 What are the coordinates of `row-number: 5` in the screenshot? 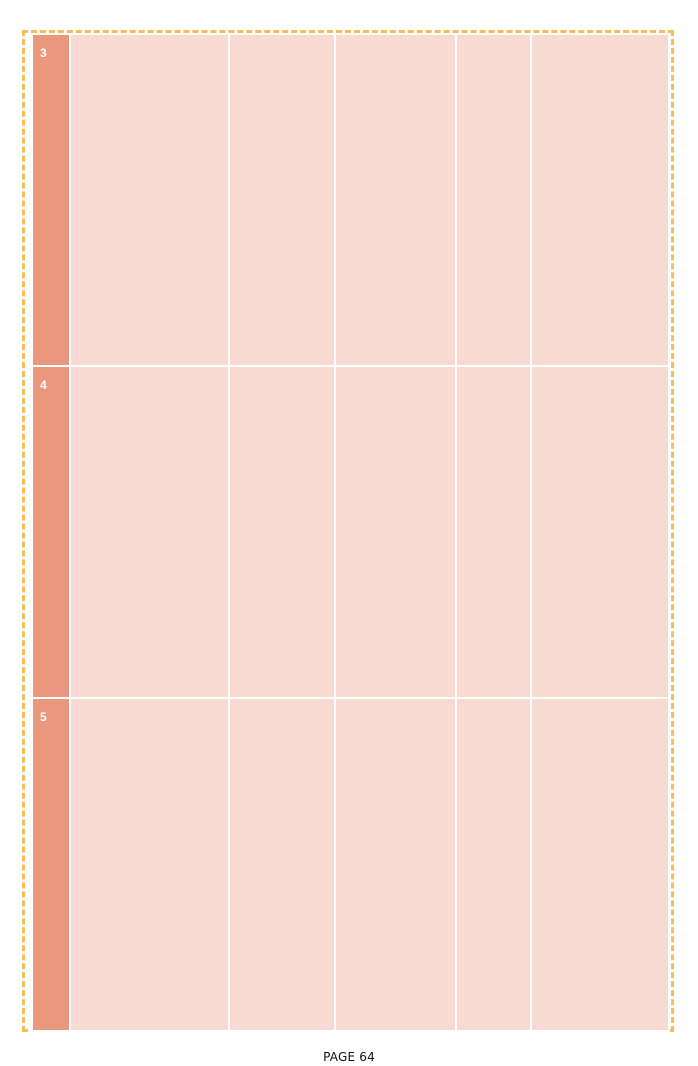 It's located at (43, 717).